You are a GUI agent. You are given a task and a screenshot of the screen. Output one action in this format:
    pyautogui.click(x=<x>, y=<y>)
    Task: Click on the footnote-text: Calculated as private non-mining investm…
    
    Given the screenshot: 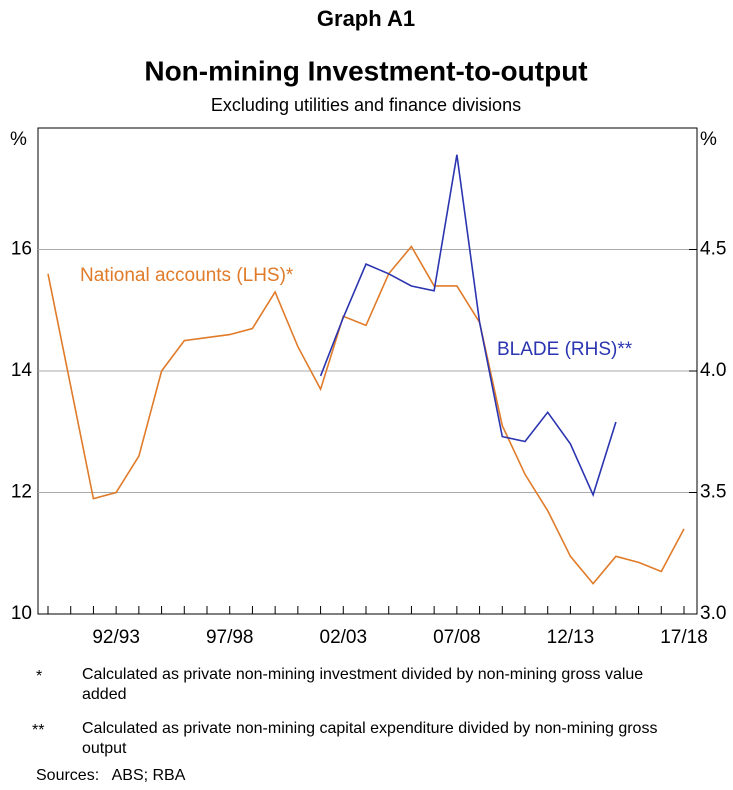 What is the action you would take?
    pyautogui.click(x=363, y=684)
    